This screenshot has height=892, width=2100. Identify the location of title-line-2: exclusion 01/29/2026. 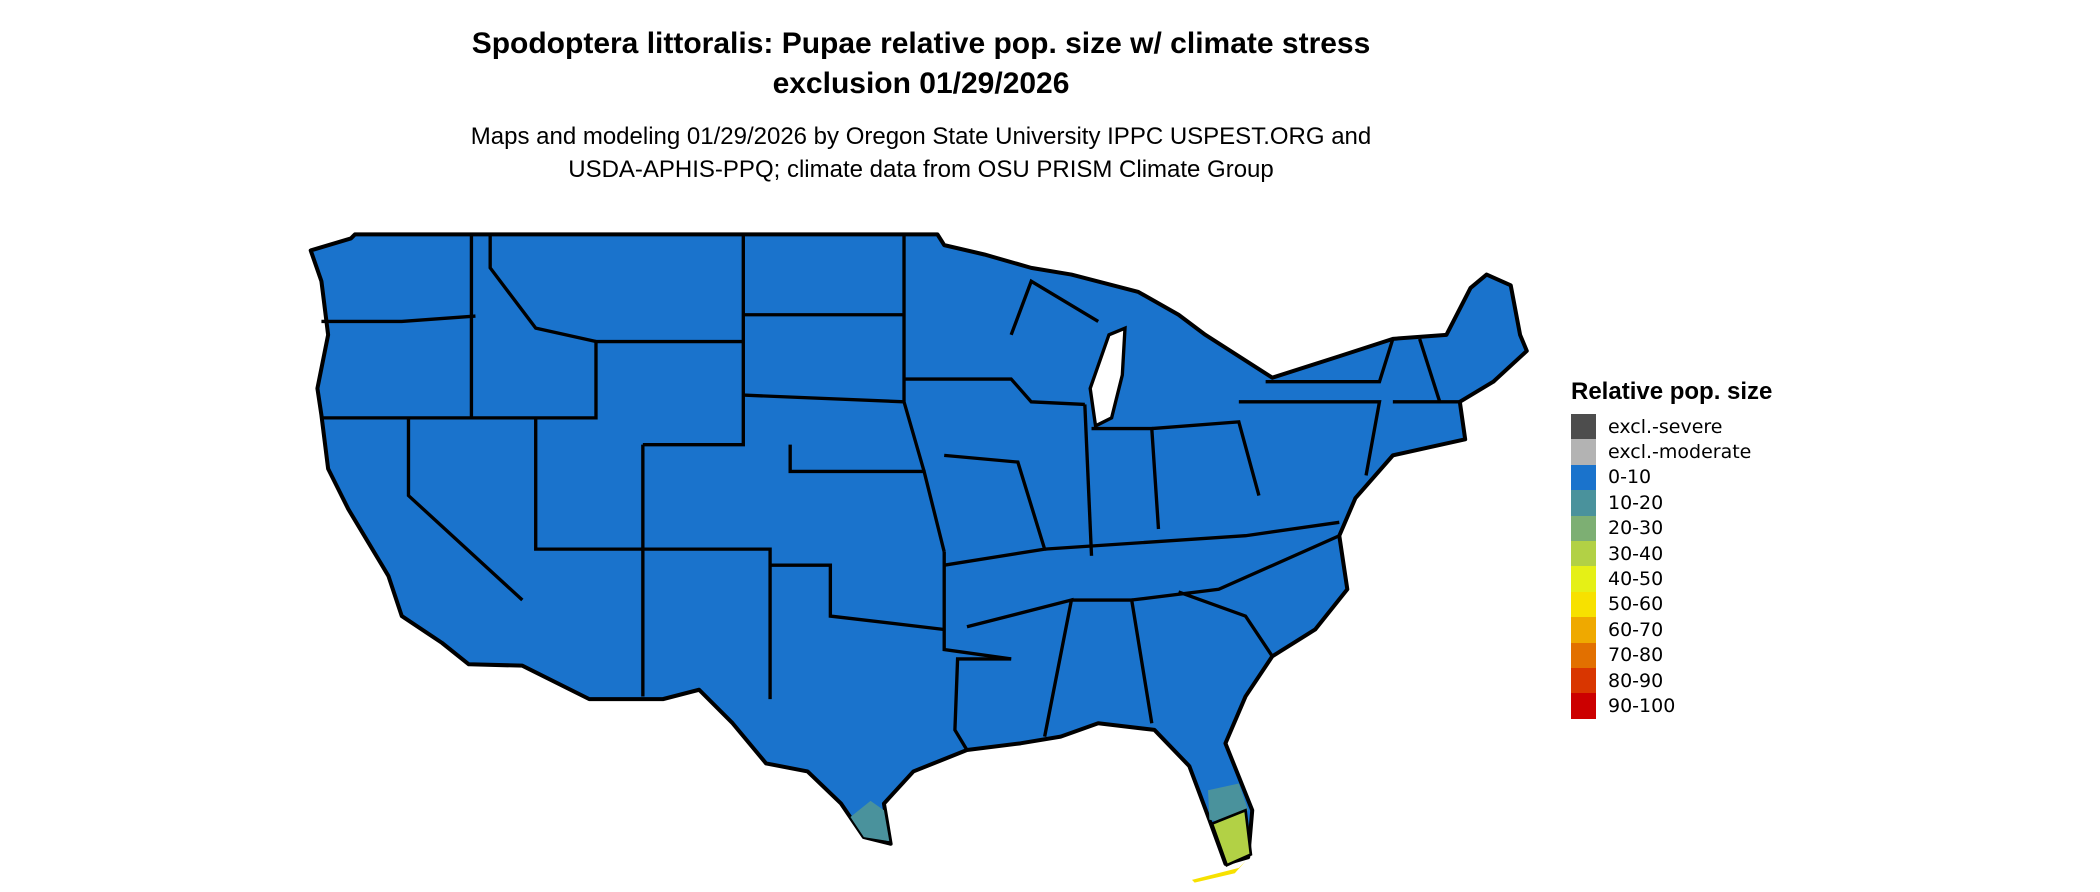
(921, 83).